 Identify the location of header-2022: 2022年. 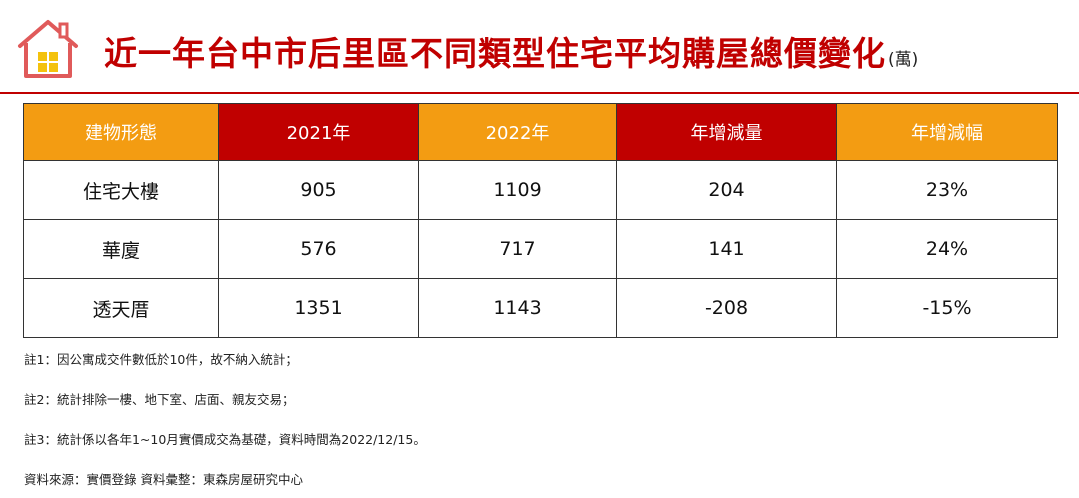
(517, 132).